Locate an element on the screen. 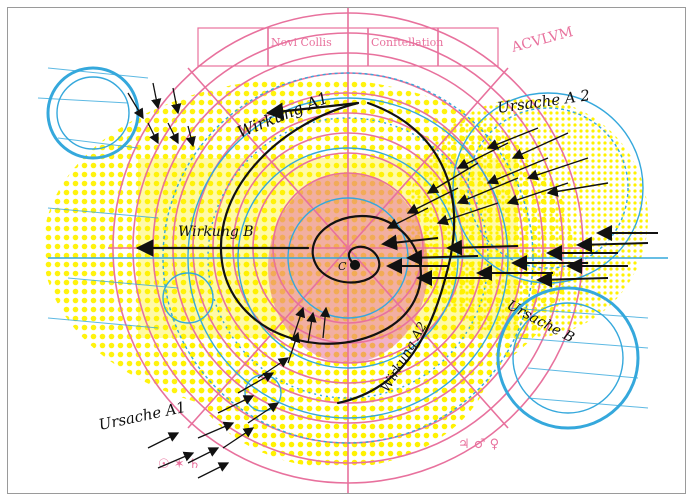 This screenshot has height=503, width=695. print-fragment-3: ACVLVM is located at coordinates (542, 40).